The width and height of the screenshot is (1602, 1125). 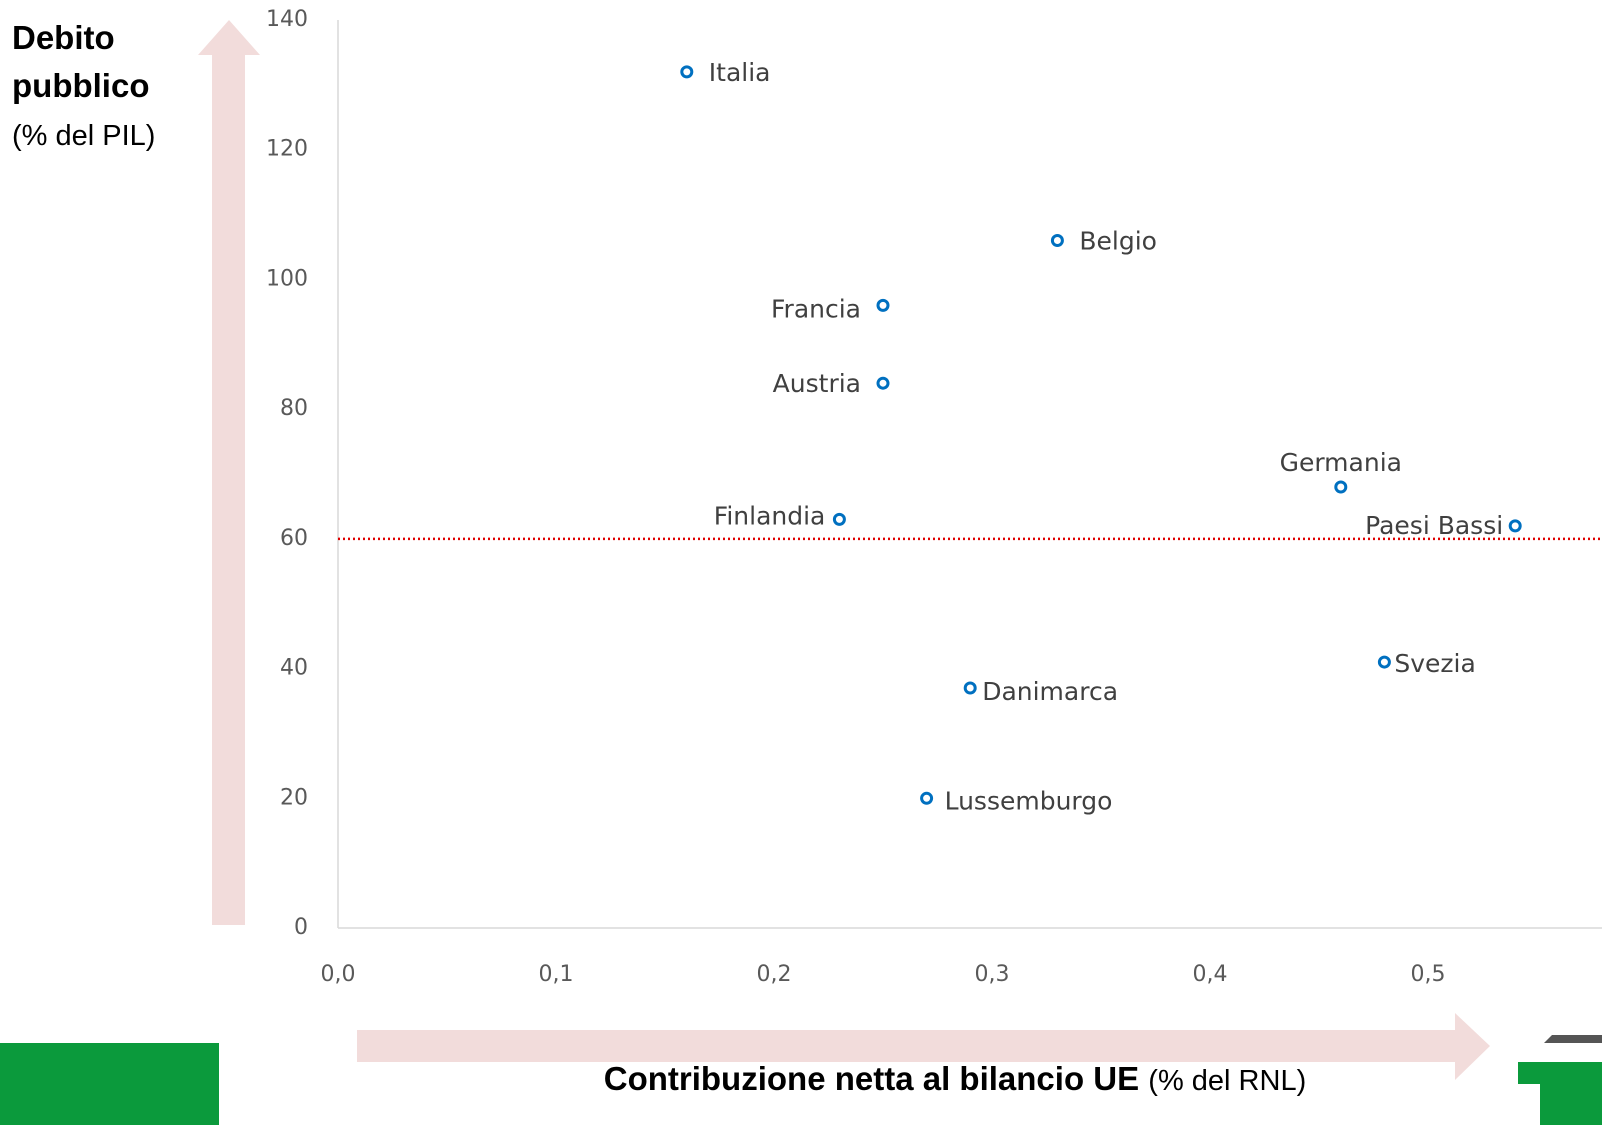 I want to click on y-tick-label: 140, so click(x=287, y=19).